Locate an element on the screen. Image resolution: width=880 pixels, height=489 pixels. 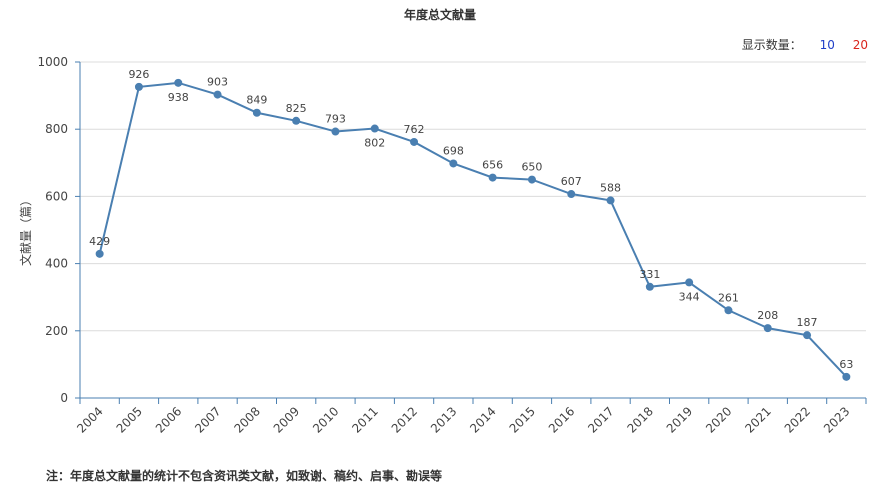
data-label: 938 is located at coordinates (178, 97).